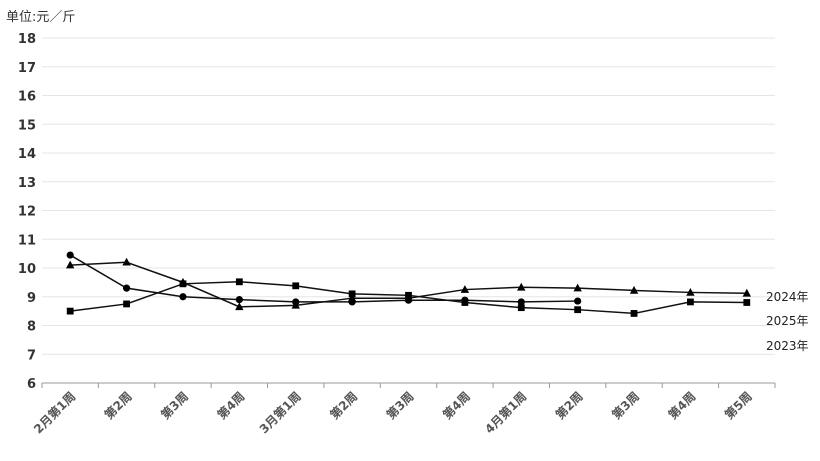 The image size is (820, 461). Describe the element at coordinates (31, 384) in the screenshot. I see `y-tick-label: 6` at that location.